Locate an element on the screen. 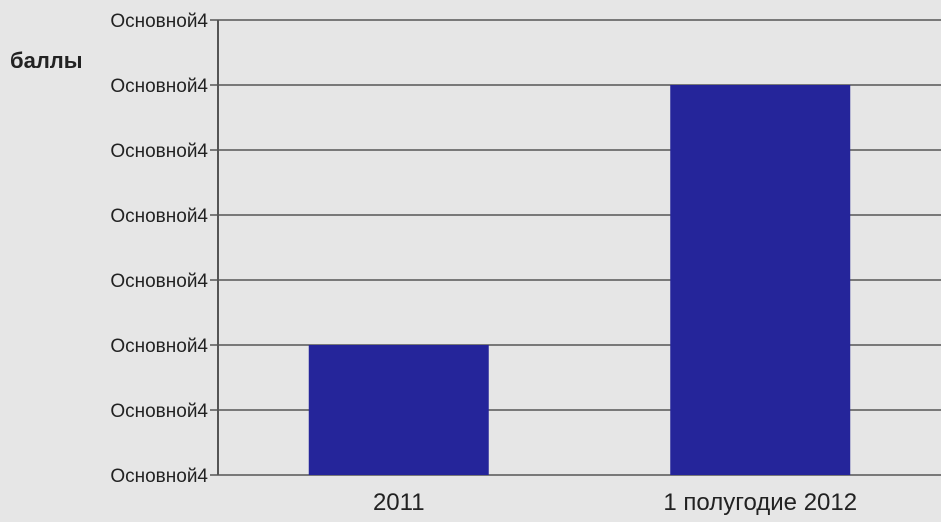 The image size is (941, 522). x-axis: 2011 1 полугодие 2012 is located at coordinates (615, 502).